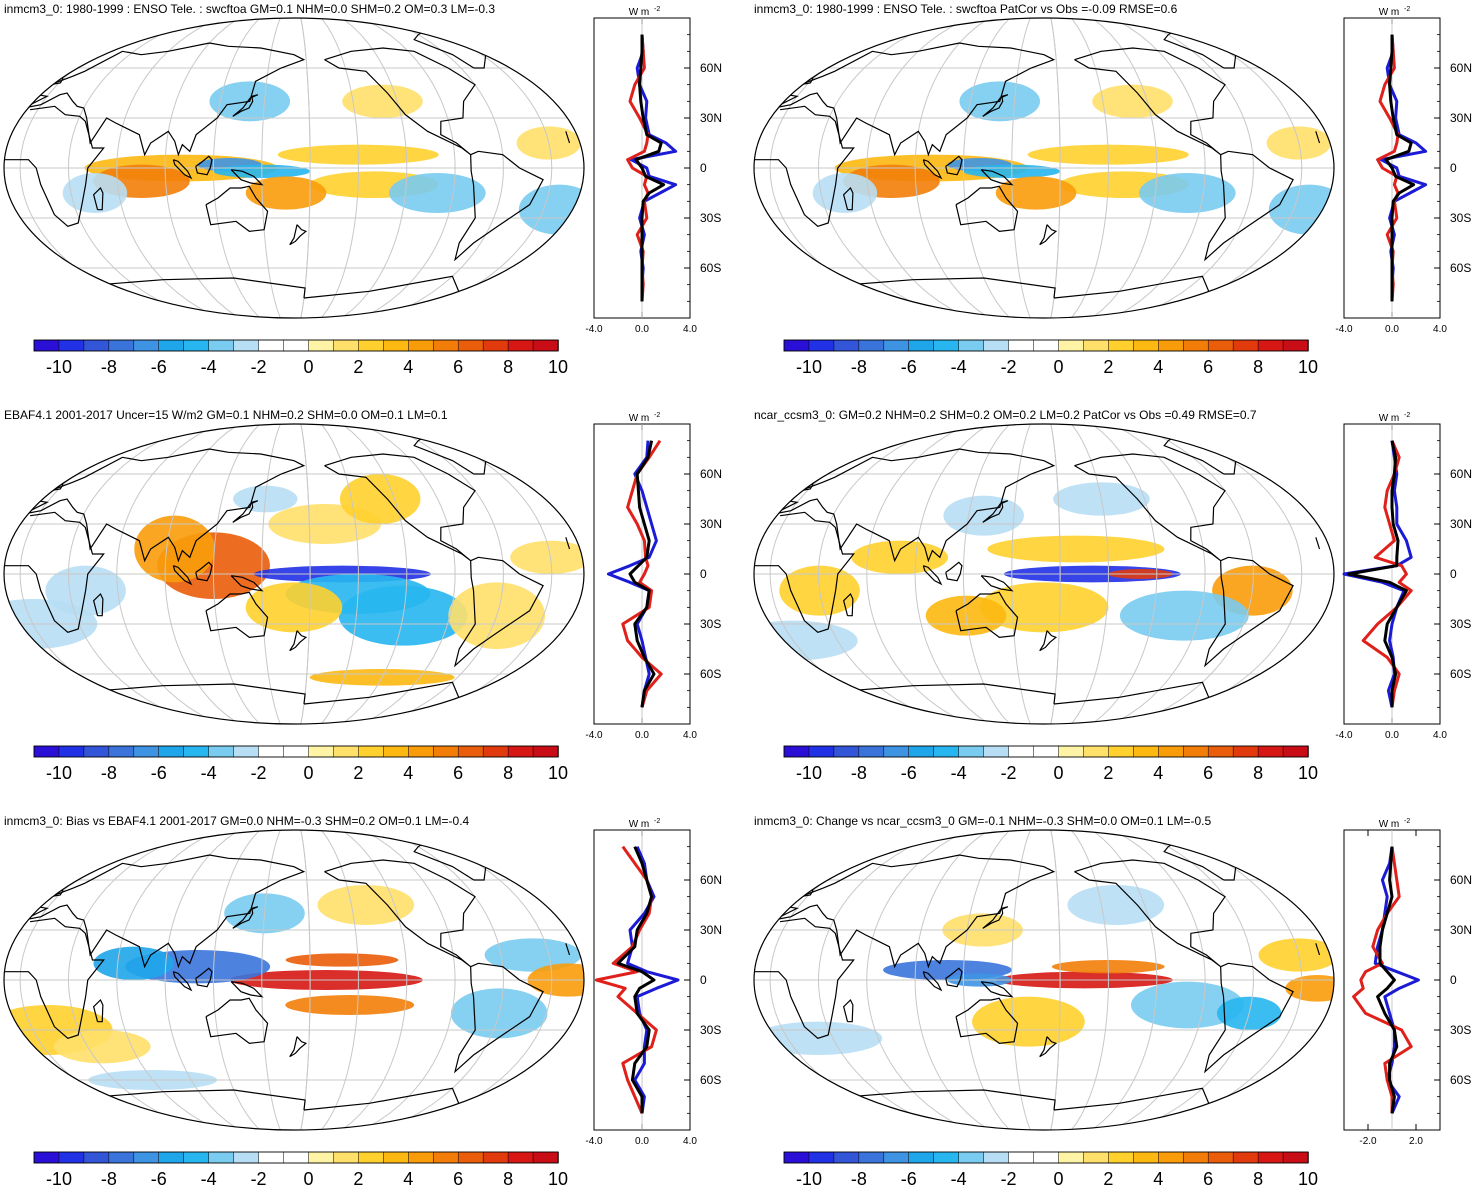 The width and height of the screenshot is (1483, 1187). I want to click on lat-tick-label: 30S, so click(1460, 624).